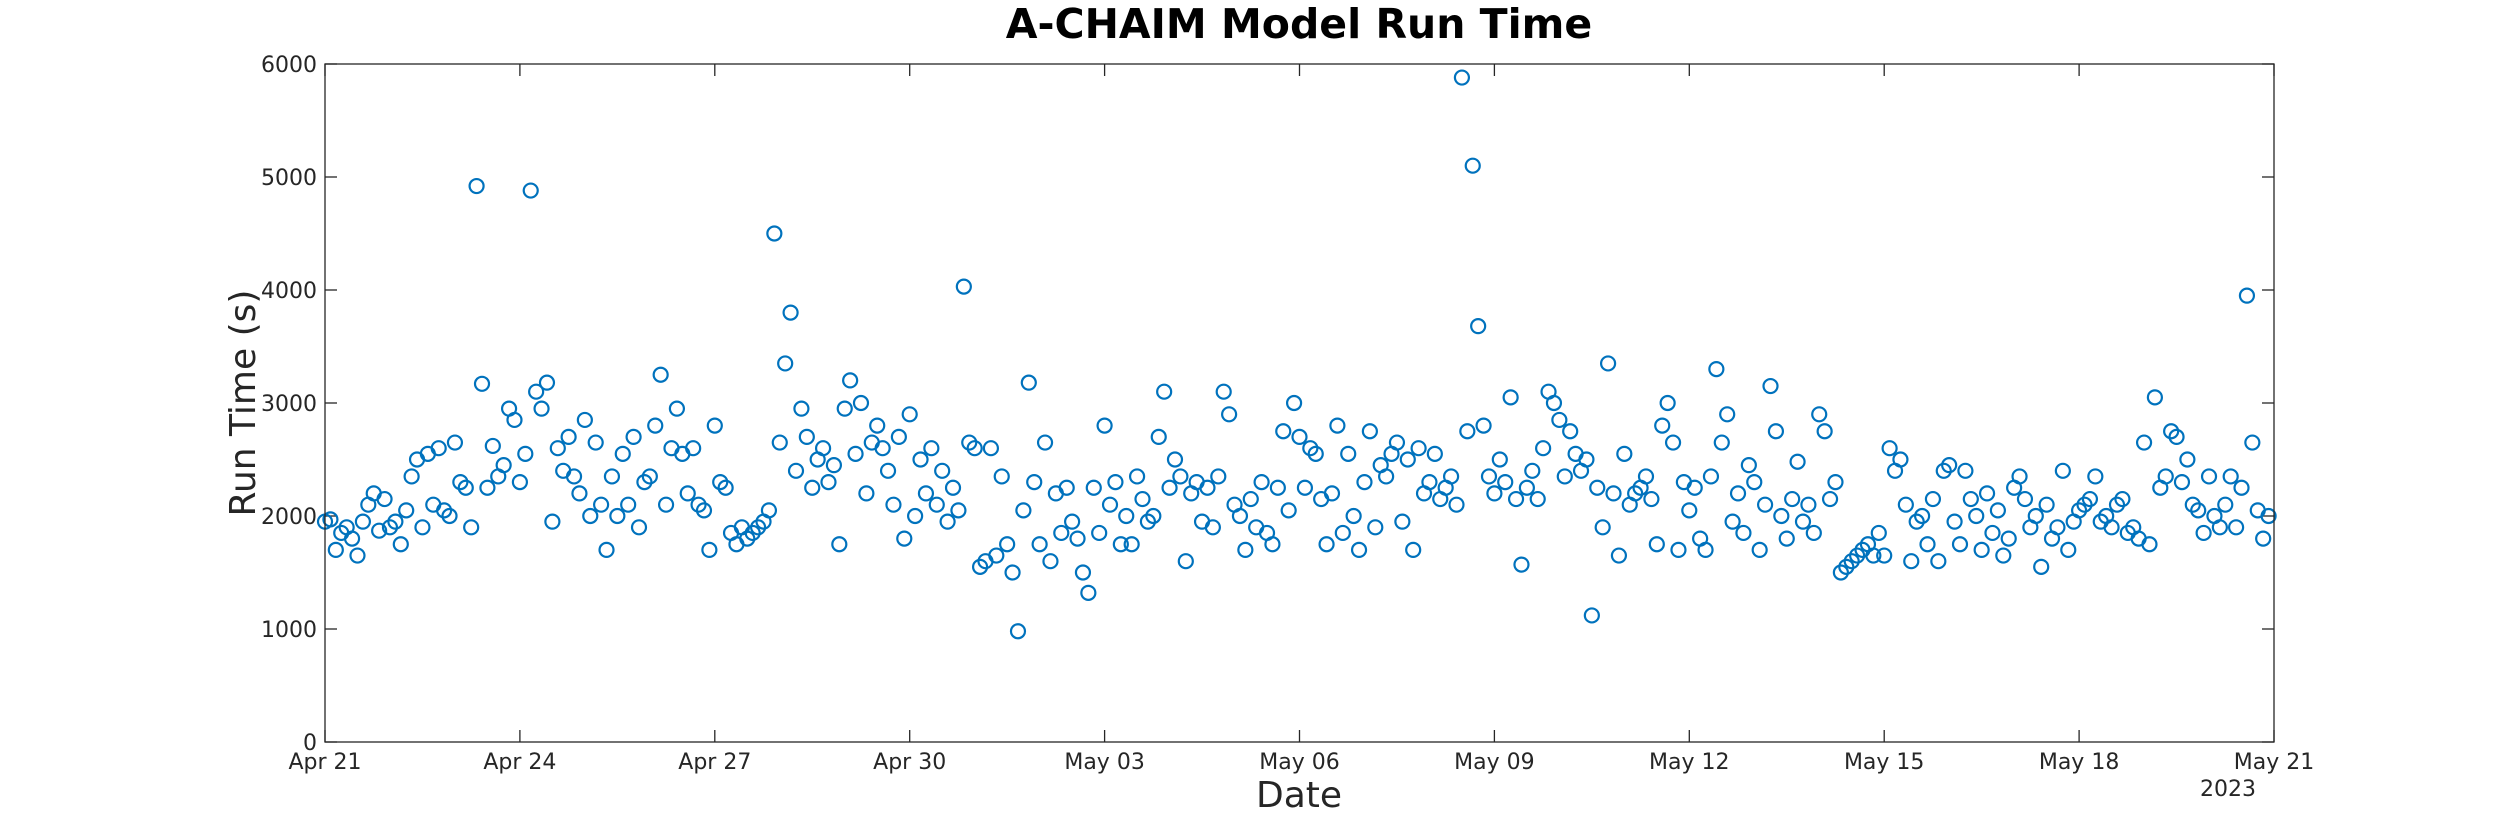 The height and width of the screenshot is (833, 2500). Describe the element at coordinates (310, 743) in the screenshot. I see `y-tick-label: 0` at that location.